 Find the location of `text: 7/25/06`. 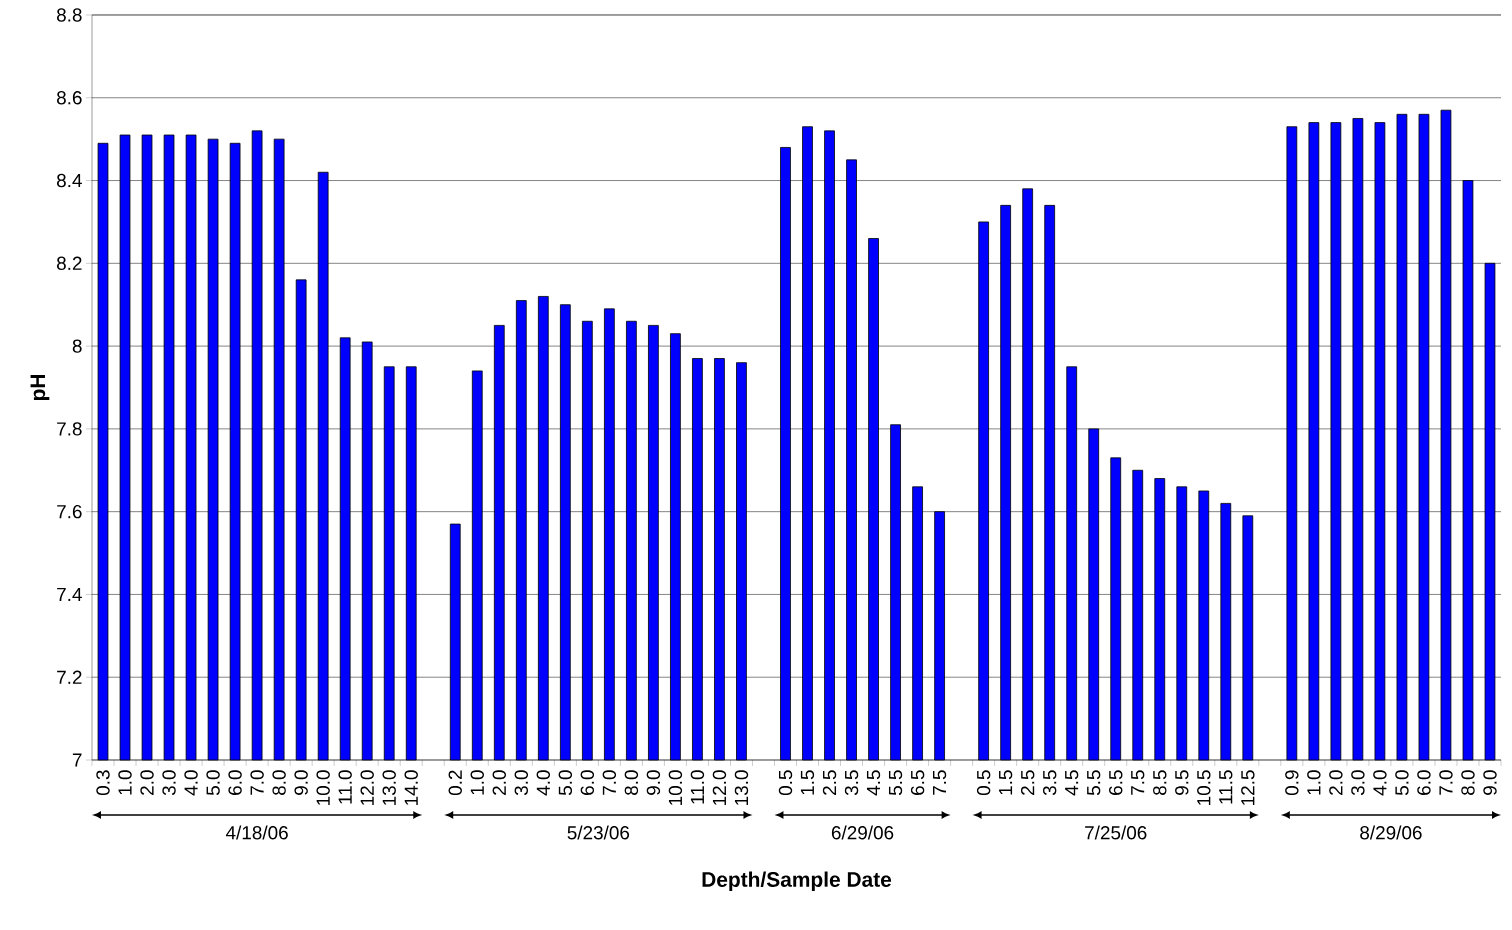

text: 7/25/06 is located at coordinates (1116, 832).